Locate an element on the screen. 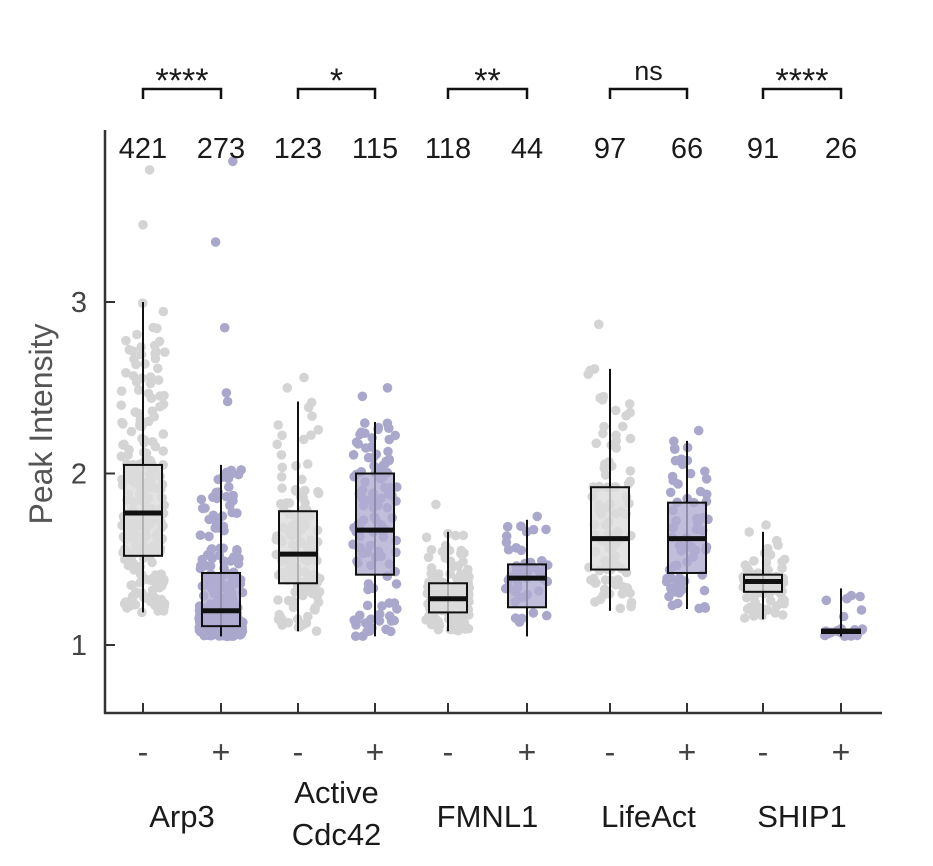  y-tick-label: 3 is located at coordinates (79, 303).